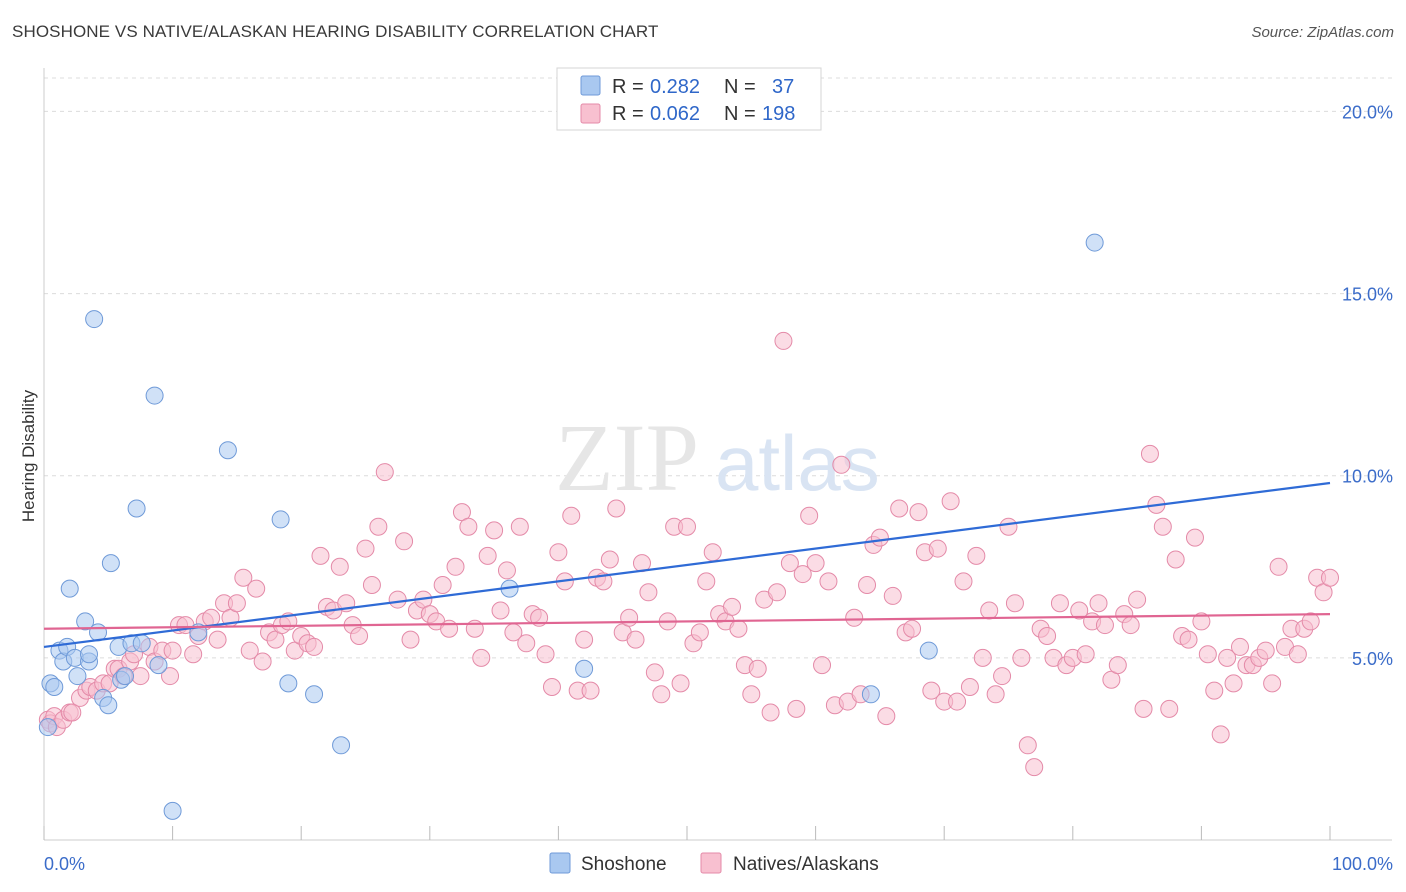 This screenshot has width=1406, height=892. I want to click on legend-bottom-swatch-shoshone, so click(560, 863).